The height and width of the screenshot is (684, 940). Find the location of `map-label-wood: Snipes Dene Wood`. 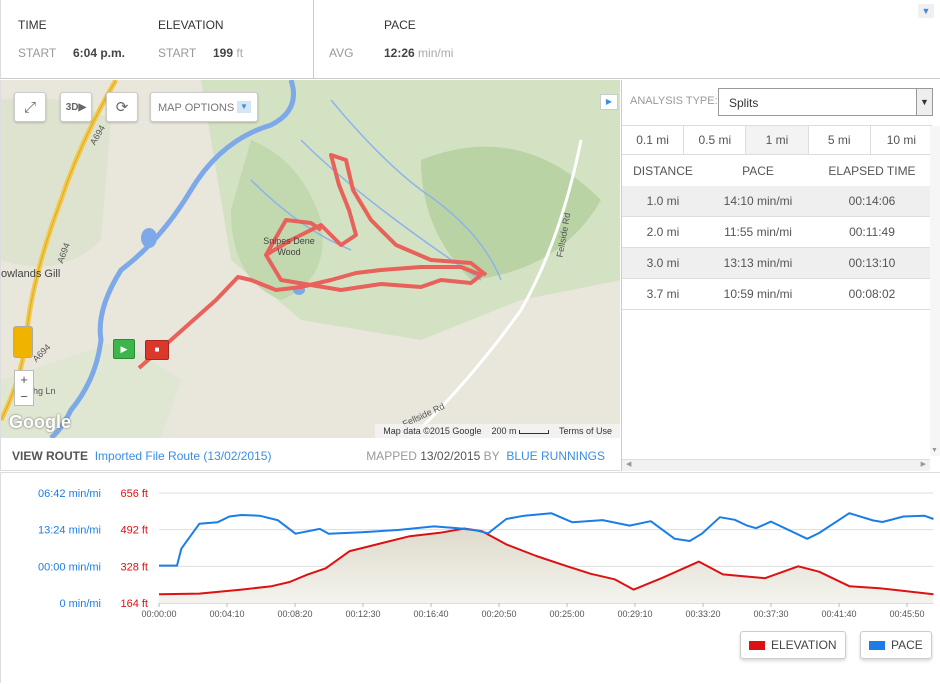

map-label-wood: Snipes Dene Wood is located at coordinates (289, 246).